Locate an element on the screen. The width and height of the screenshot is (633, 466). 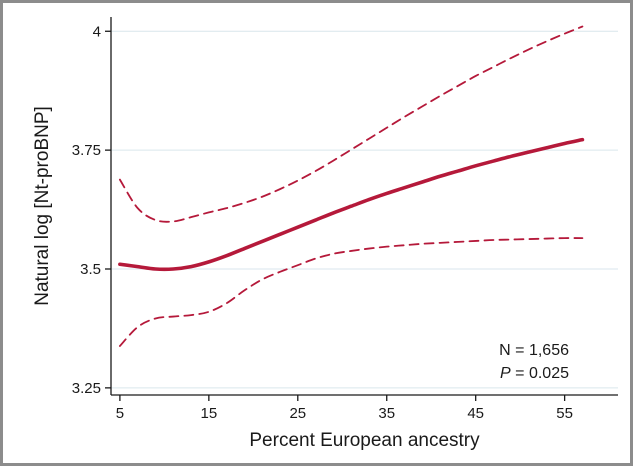
y-tick-label: 4 is located at coordinates (97, 31).